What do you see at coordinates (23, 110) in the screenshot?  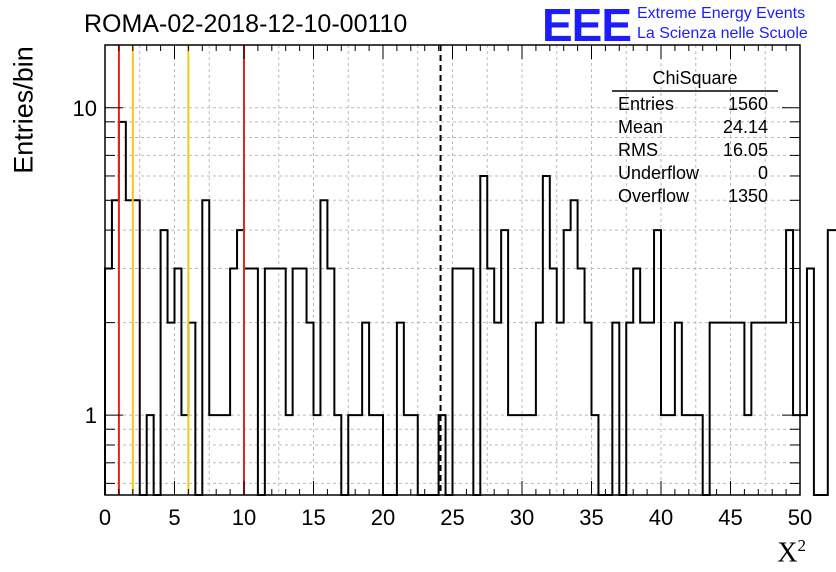 I see `y-axis-label-text: Entries/bin` at bounding box center [23, 110].